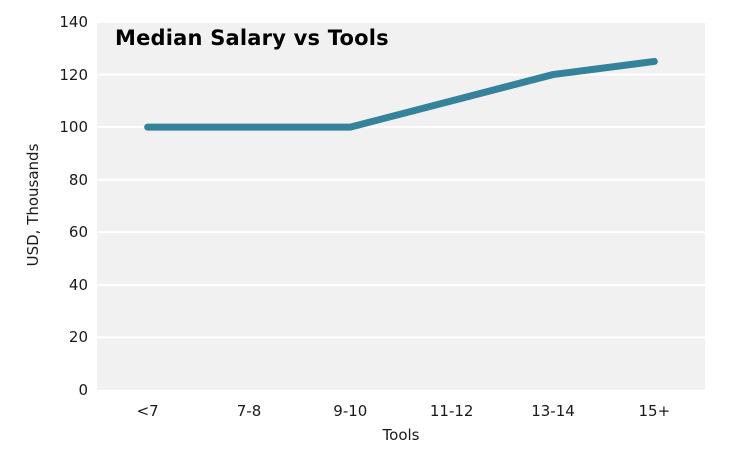 The height and width of the screenshot is (452, 730). What do you see at coordinates (33, 205) in the screenshot?
I see `y-axis-label: USD, Thousands` at bounding box center [33, 205].